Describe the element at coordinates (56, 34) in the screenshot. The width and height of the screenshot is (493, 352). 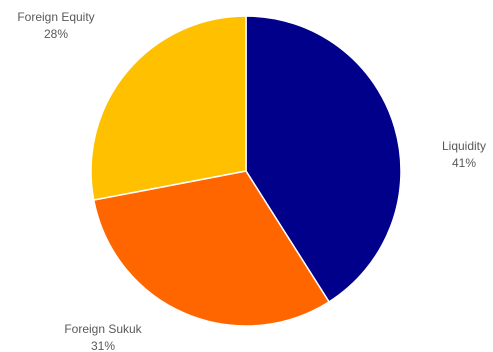
I see `slice-percent-label: 28%` at that location.